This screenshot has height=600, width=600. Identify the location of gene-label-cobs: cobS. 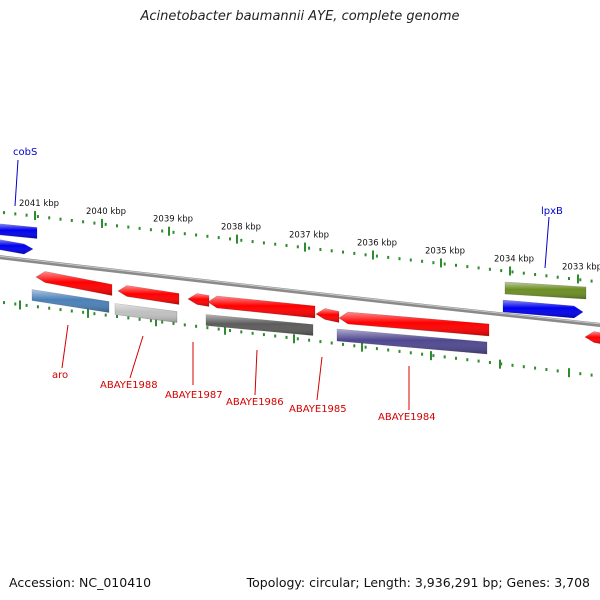
(25, 152).